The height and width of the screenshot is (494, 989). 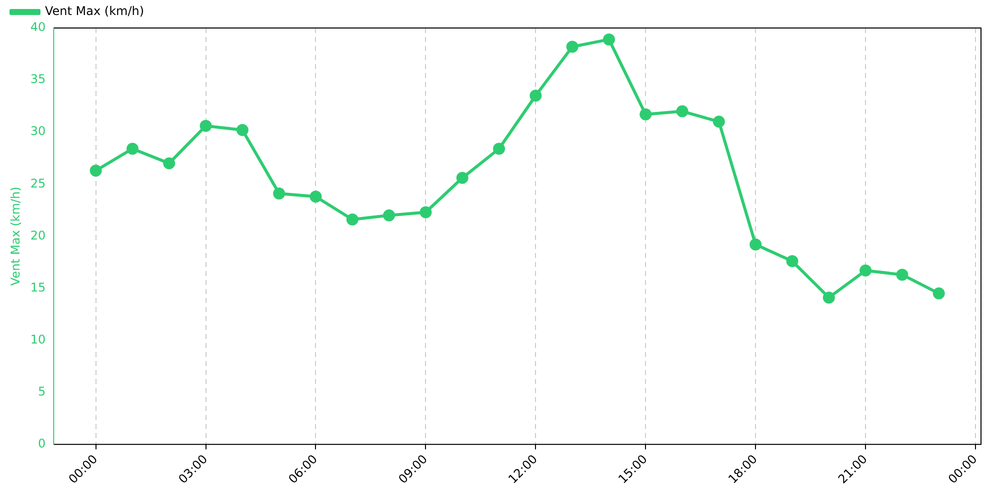 I want to click on y-tick-label: 0, so click(x=42, y=443).